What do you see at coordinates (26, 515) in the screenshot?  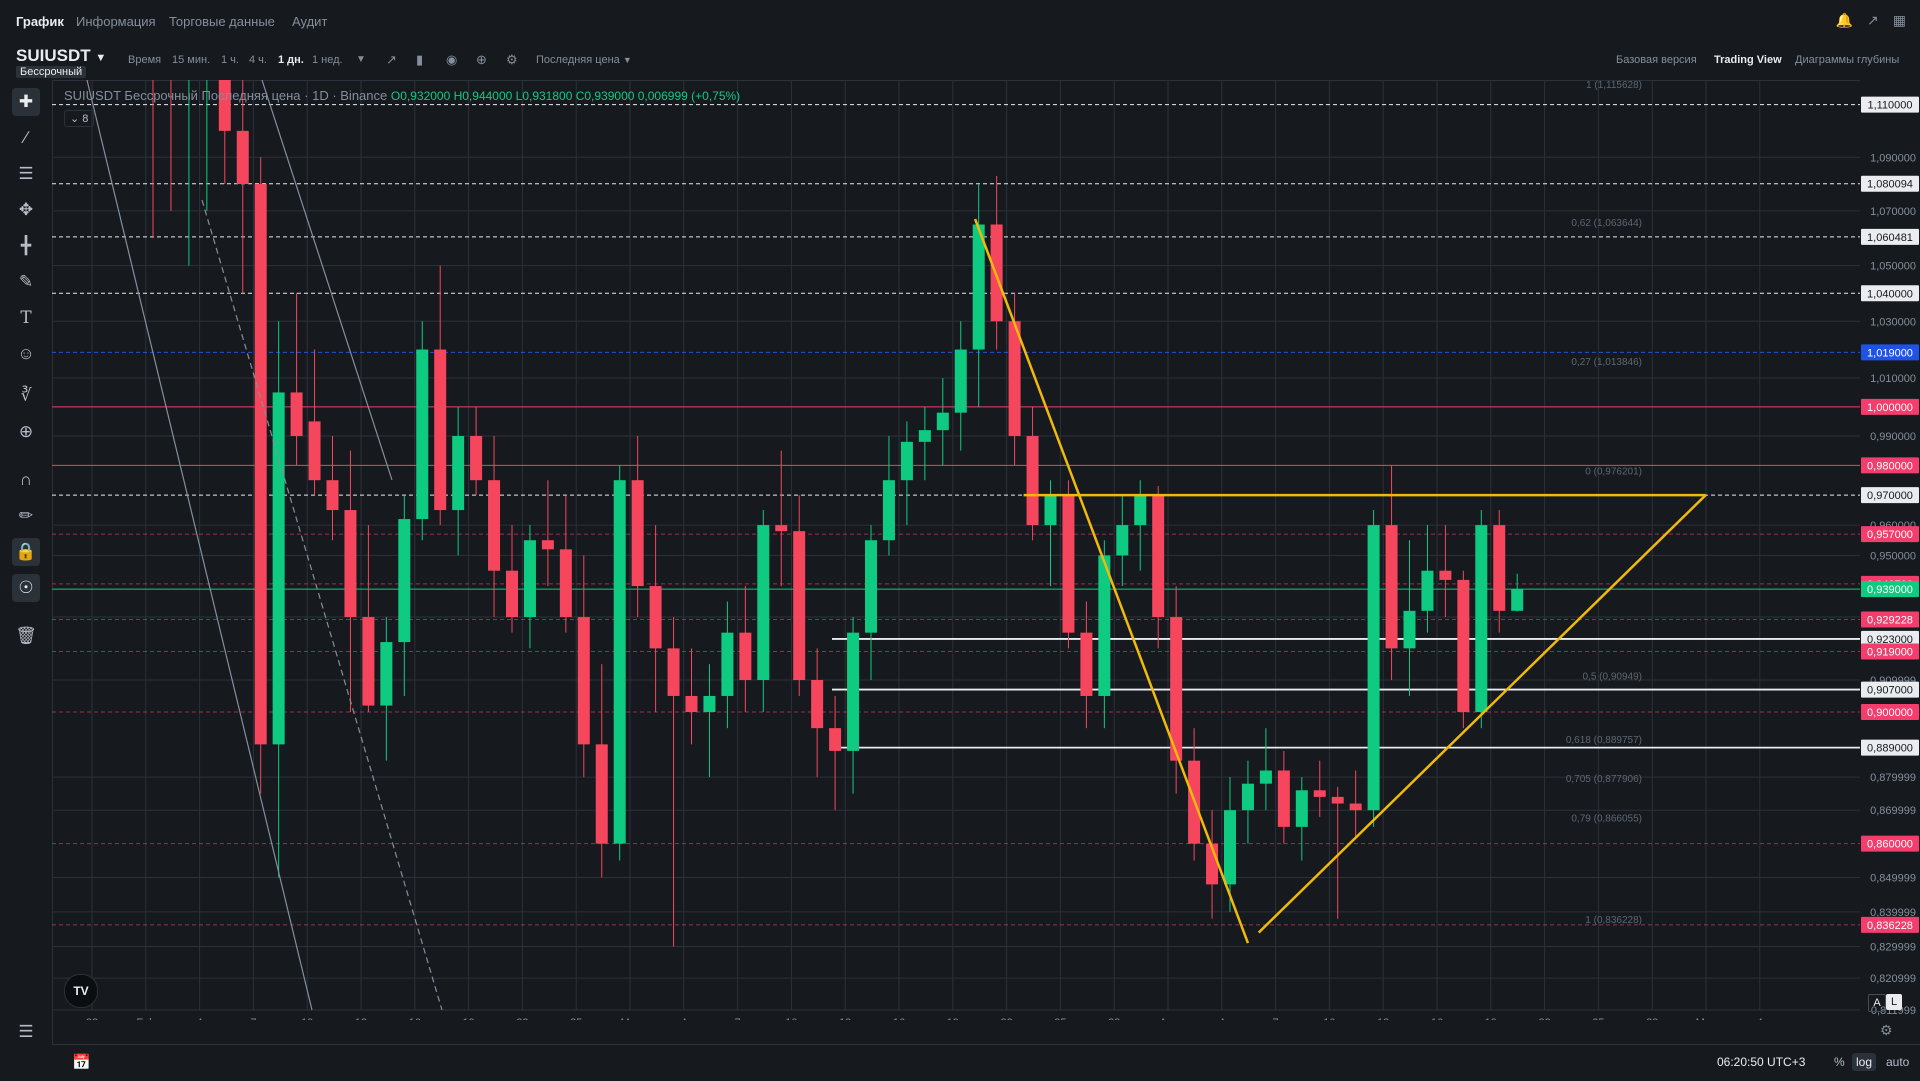 I see `edit-lock-icon: ✏` at bounding box center [26, 515].